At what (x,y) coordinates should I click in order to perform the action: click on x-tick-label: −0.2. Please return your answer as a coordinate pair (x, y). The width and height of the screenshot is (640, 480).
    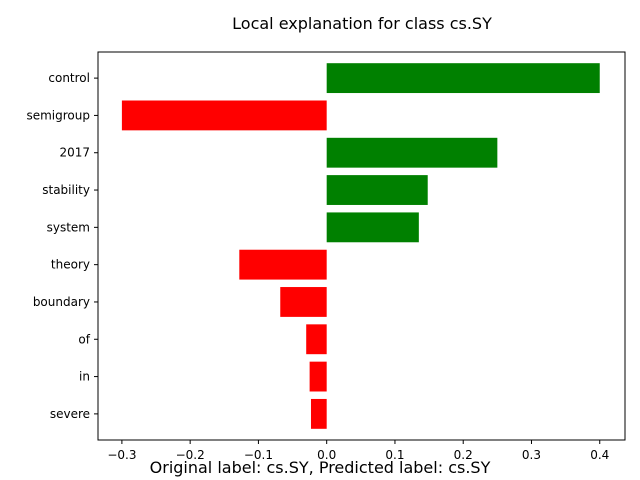
    Looking at the image, I should click on (190, 455).